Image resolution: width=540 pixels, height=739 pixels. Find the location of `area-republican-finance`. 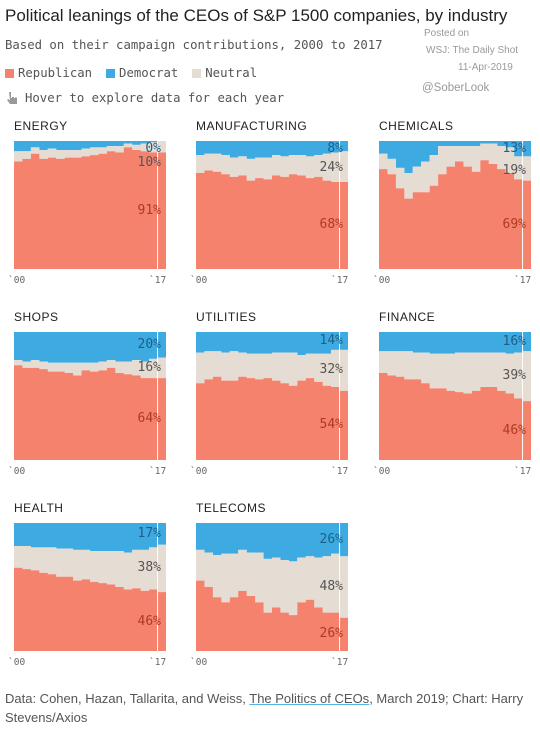

area-republican-finance is located at coordinates (455, 416).